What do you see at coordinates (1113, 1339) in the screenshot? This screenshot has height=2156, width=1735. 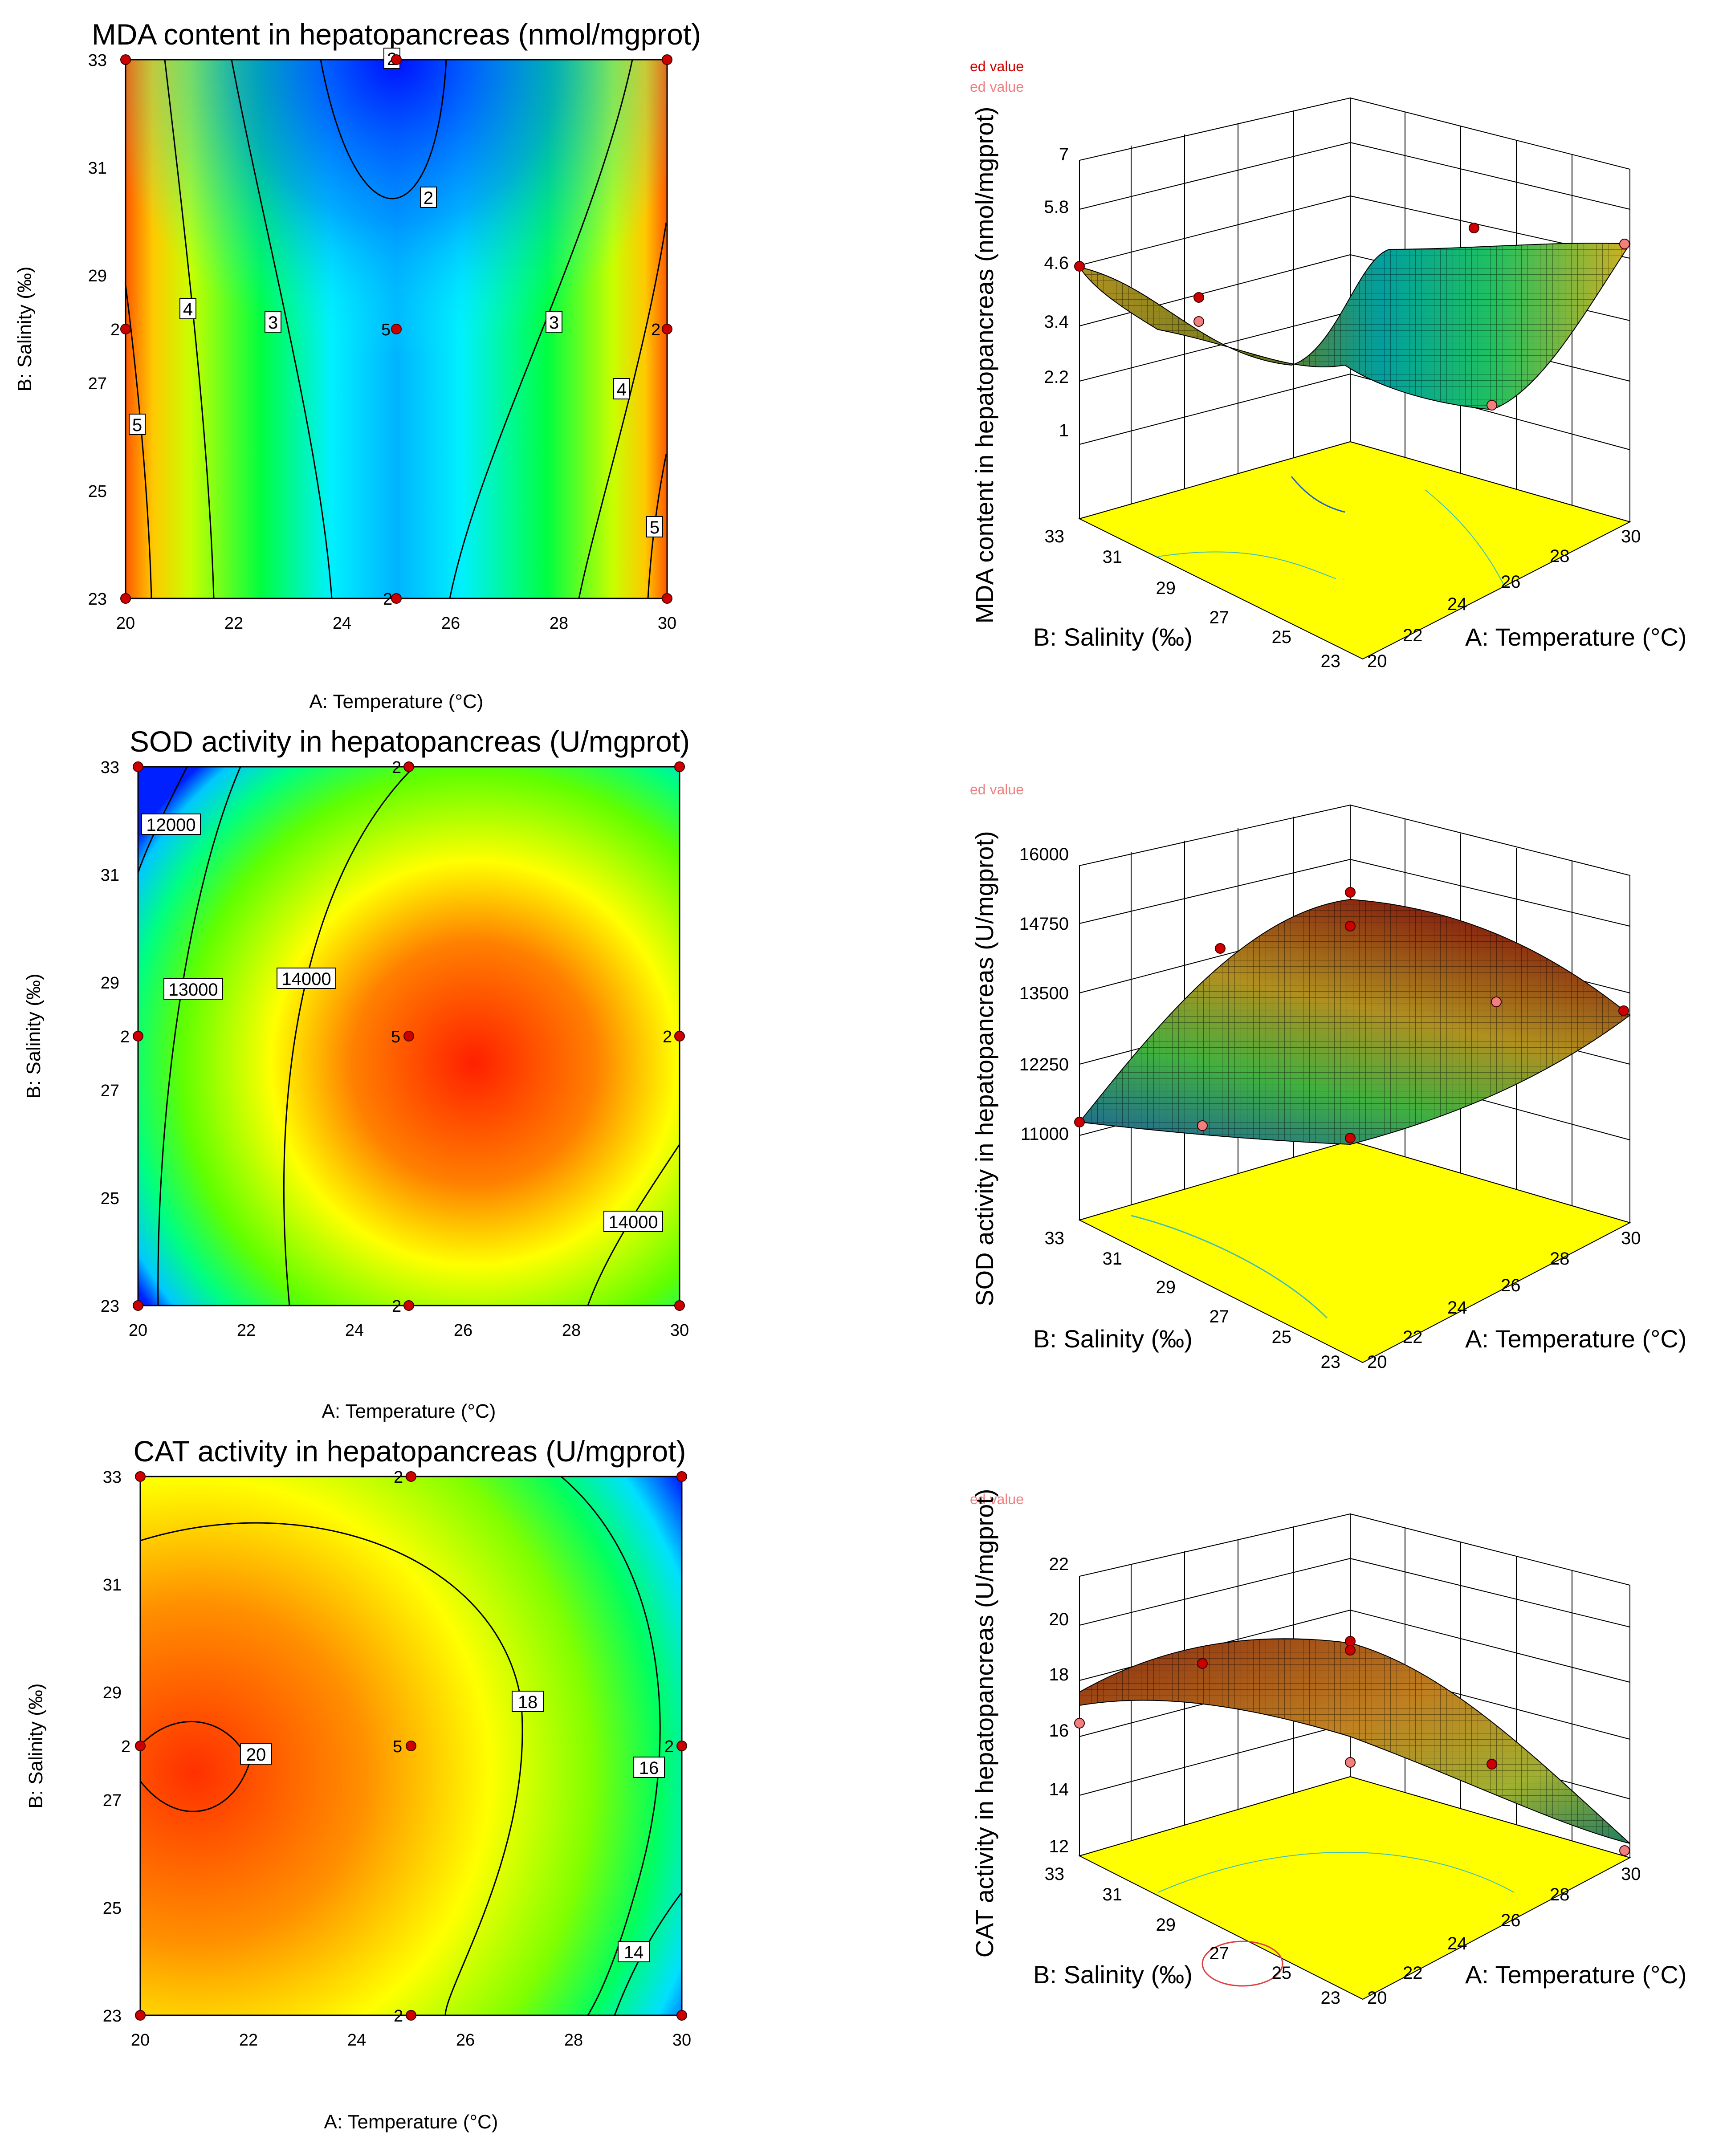 I see `sod-3d-salinity-label: B: Salinity (‰)` at bounding box center [1113, 1339].